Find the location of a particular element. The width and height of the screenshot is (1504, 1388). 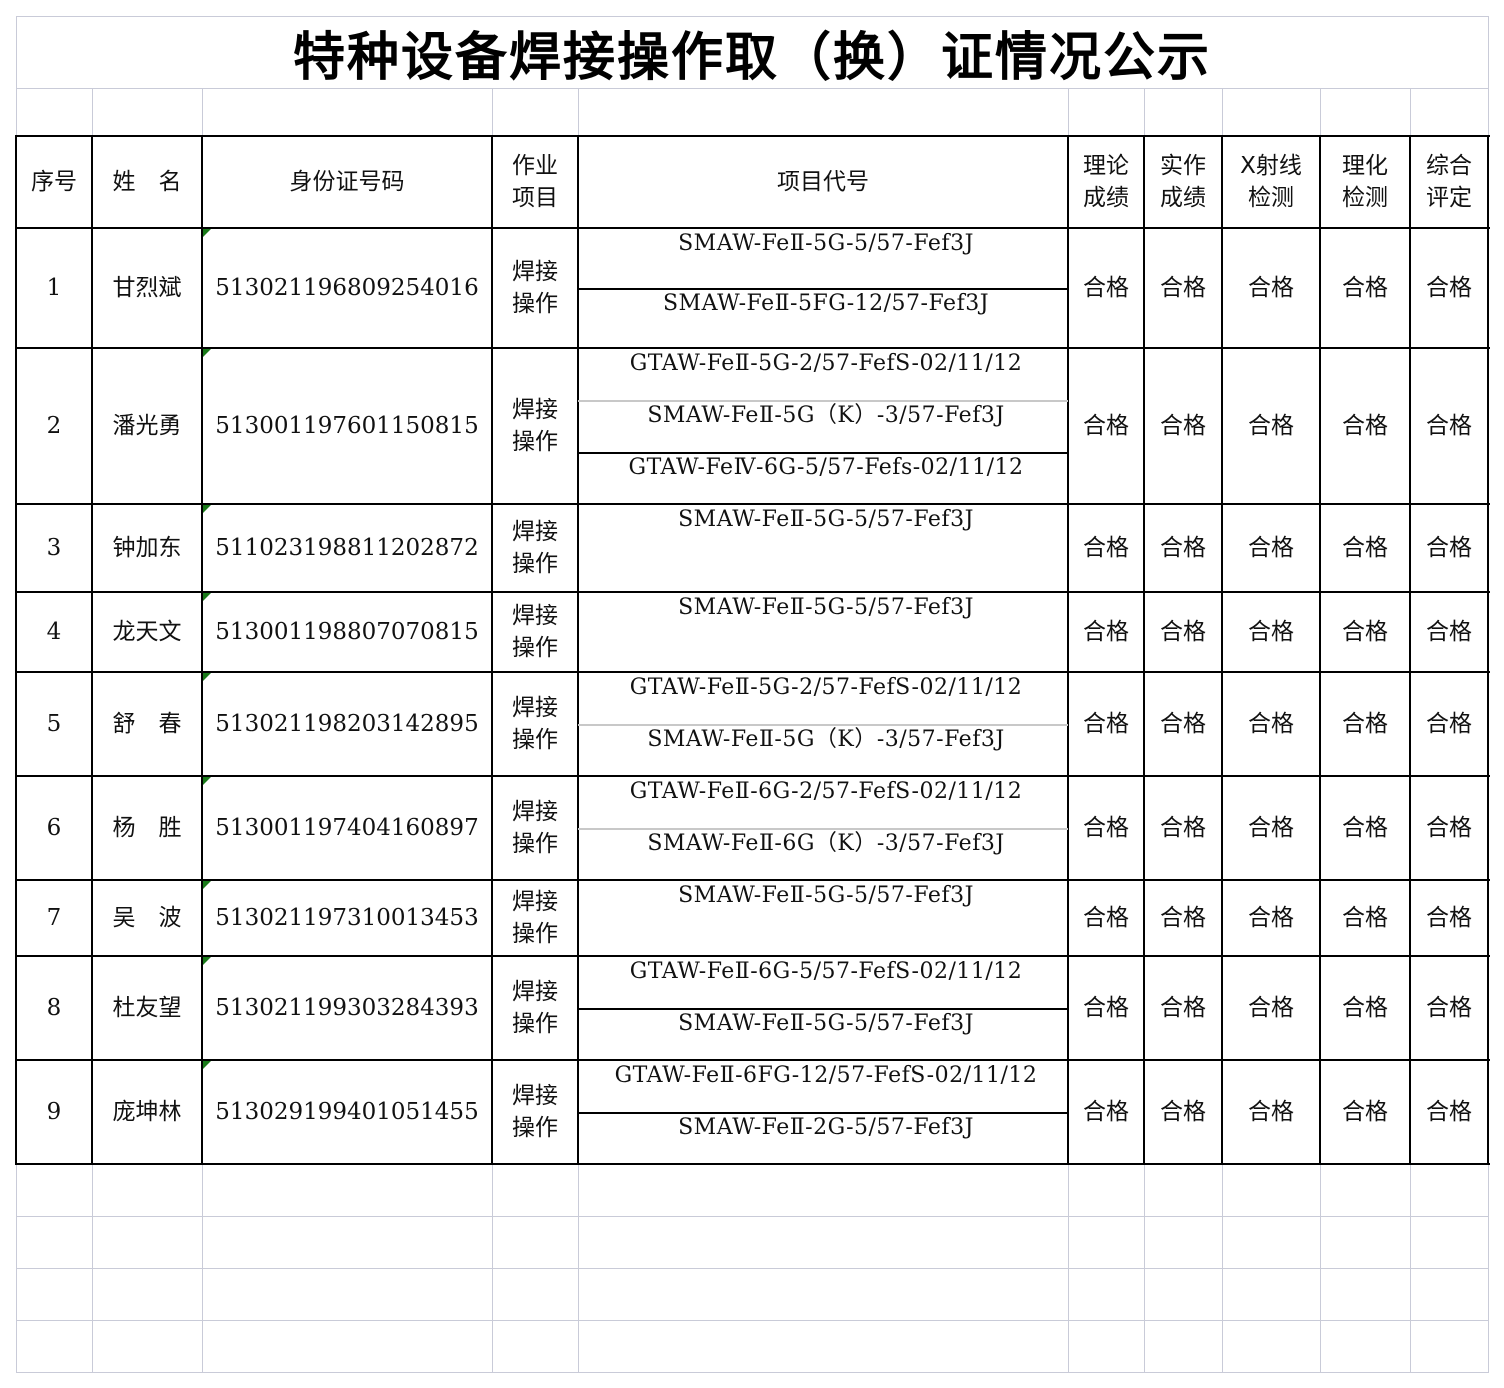

id-number: 513021196809254016 is located at coordinates (347, 288).